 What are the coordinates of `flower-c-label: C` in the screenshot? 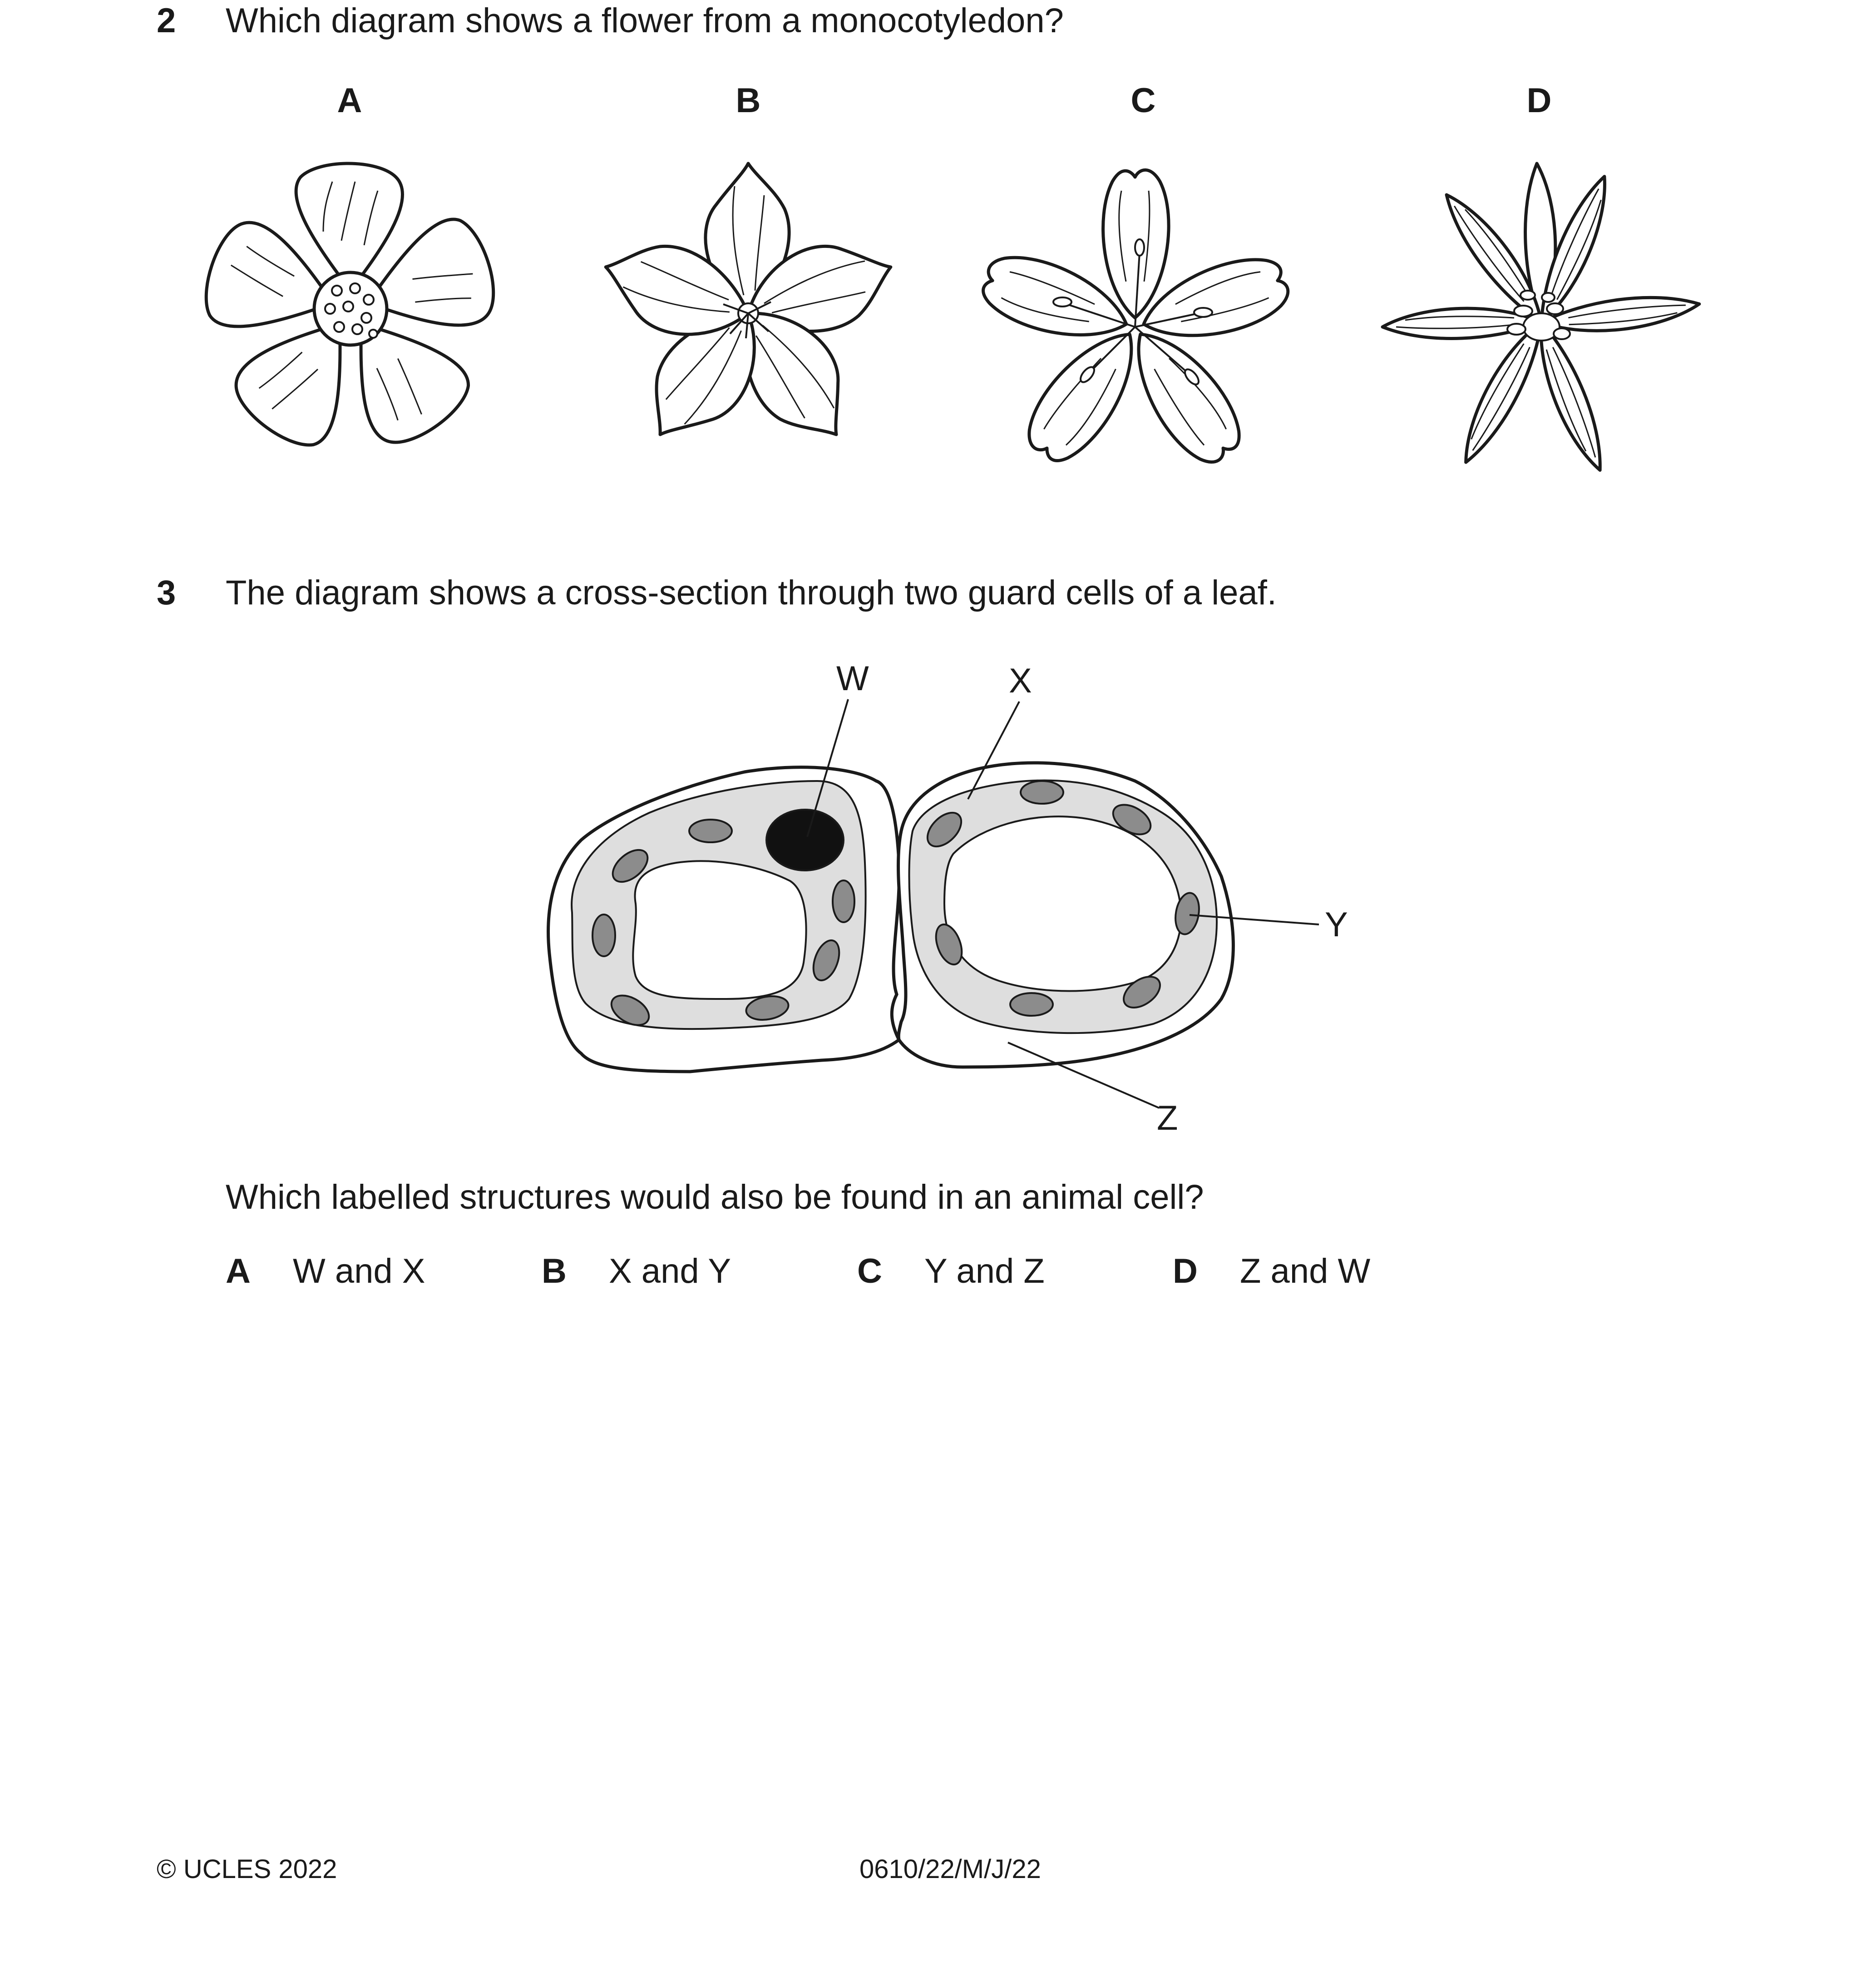 It's located at (1144, 100).